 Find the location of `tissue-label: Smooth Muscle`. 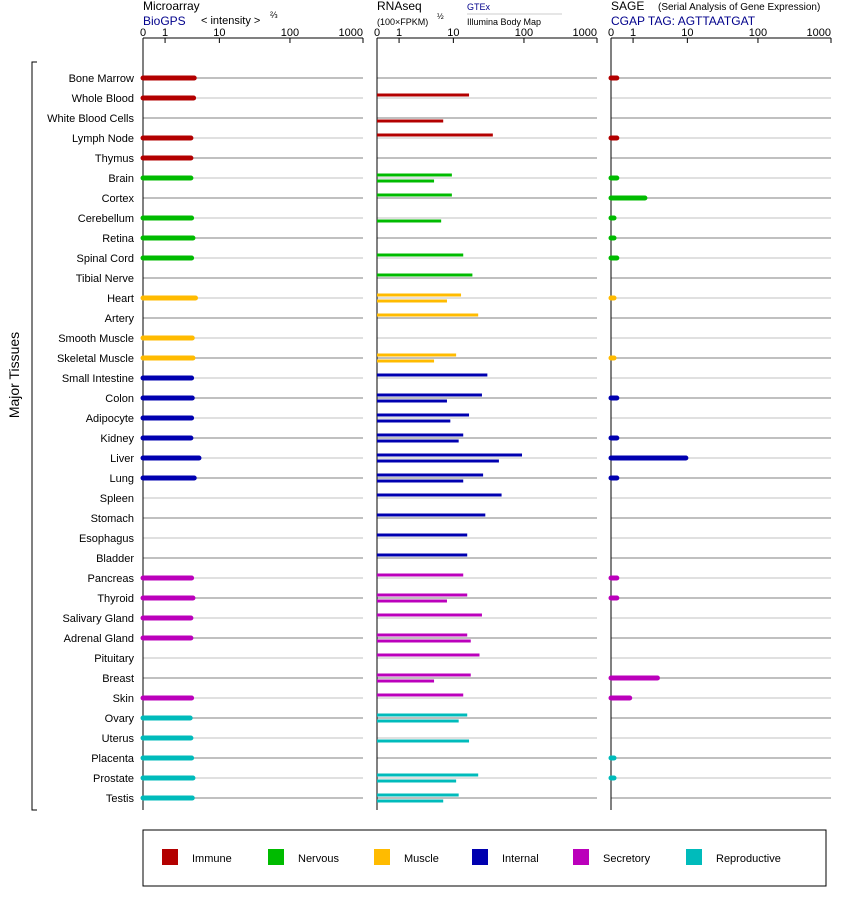

tissue-label: Smooth Muscle is located at coordinates (96, 339).